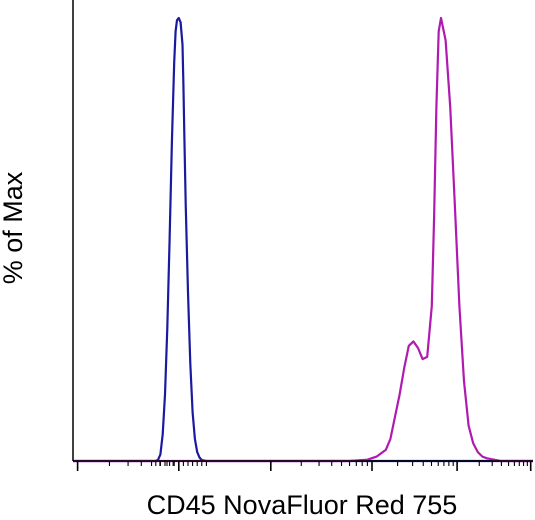 The height and width of the screenshot is (520, 535). What do you see at coordinates (14, 227) in the screenshot?
I see `y-axis-label: % of Max` at bounding box center [14, 227].